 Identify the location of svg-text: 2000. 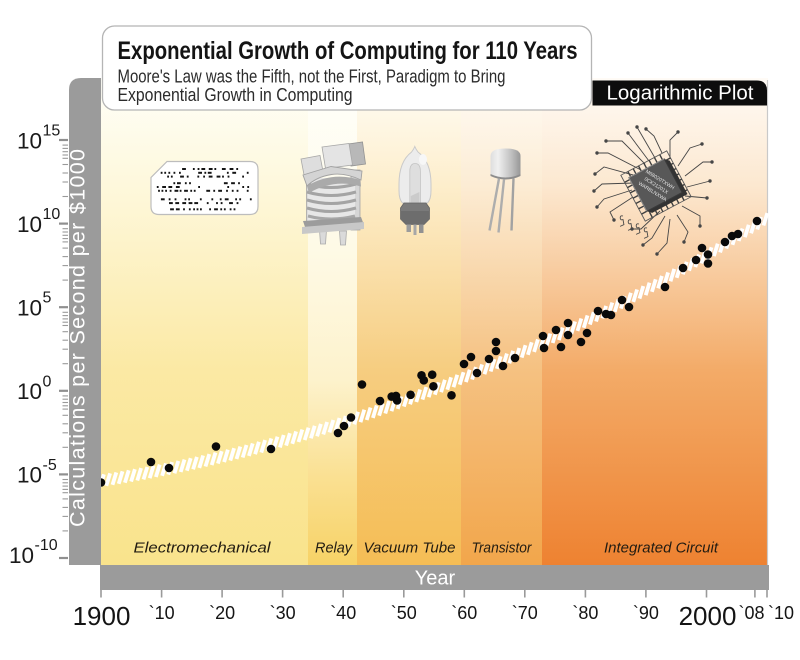
(708, 616).